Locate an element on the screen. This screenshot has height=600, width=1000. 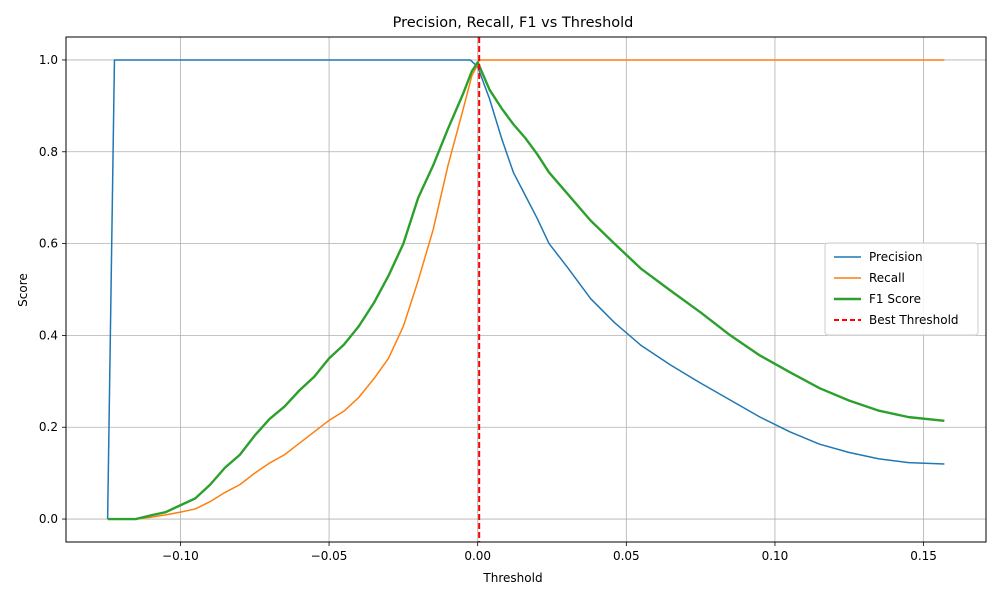
x-tick-label: −0.10 is located at coordinates (180, 556).